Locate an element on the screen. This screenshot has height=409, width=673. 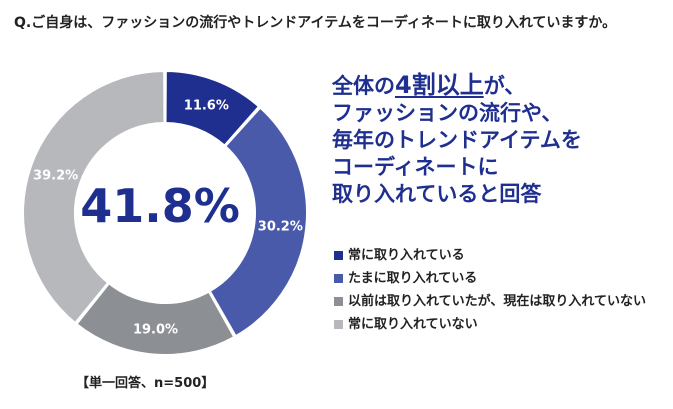
legend-label: 以前は取り入れていたが、現在は取り入れていない is located at coordinates (497, 301).